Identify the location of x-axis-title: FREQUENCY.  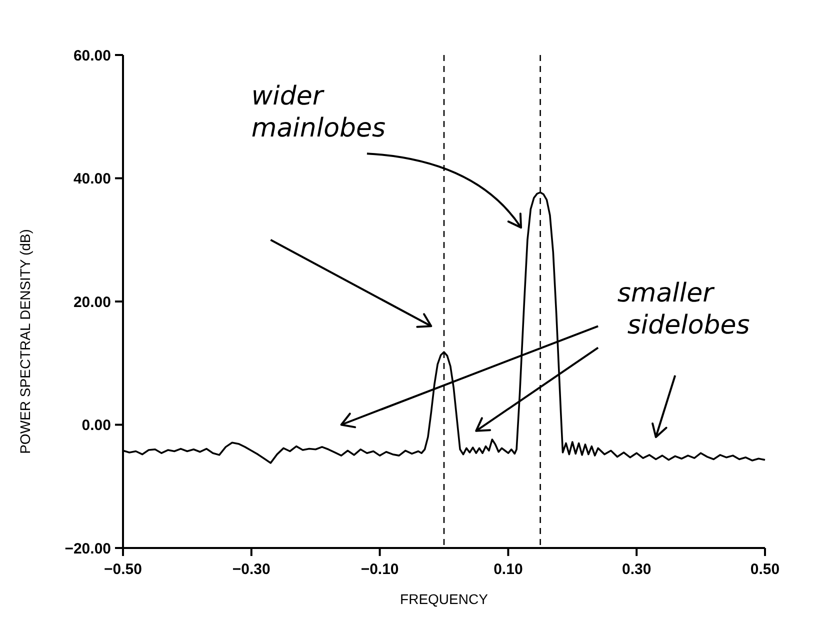
(444, 599).